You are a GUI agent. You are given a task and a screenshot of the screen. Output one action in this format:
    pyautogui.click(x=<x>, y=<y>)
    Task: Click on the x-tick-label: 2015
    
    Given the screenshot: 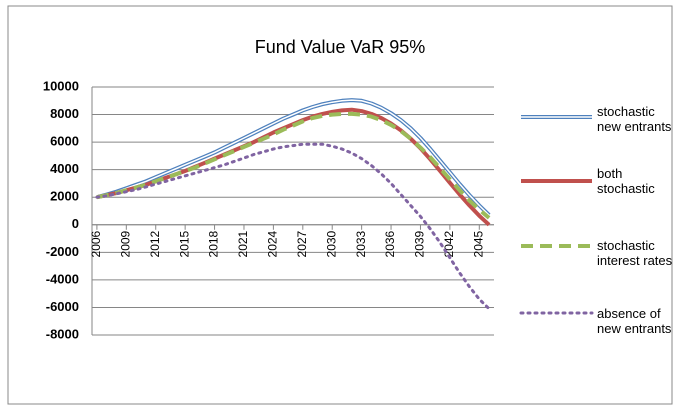 What is the action you would take?
    pyautogui.click(x=184, y=243)
    